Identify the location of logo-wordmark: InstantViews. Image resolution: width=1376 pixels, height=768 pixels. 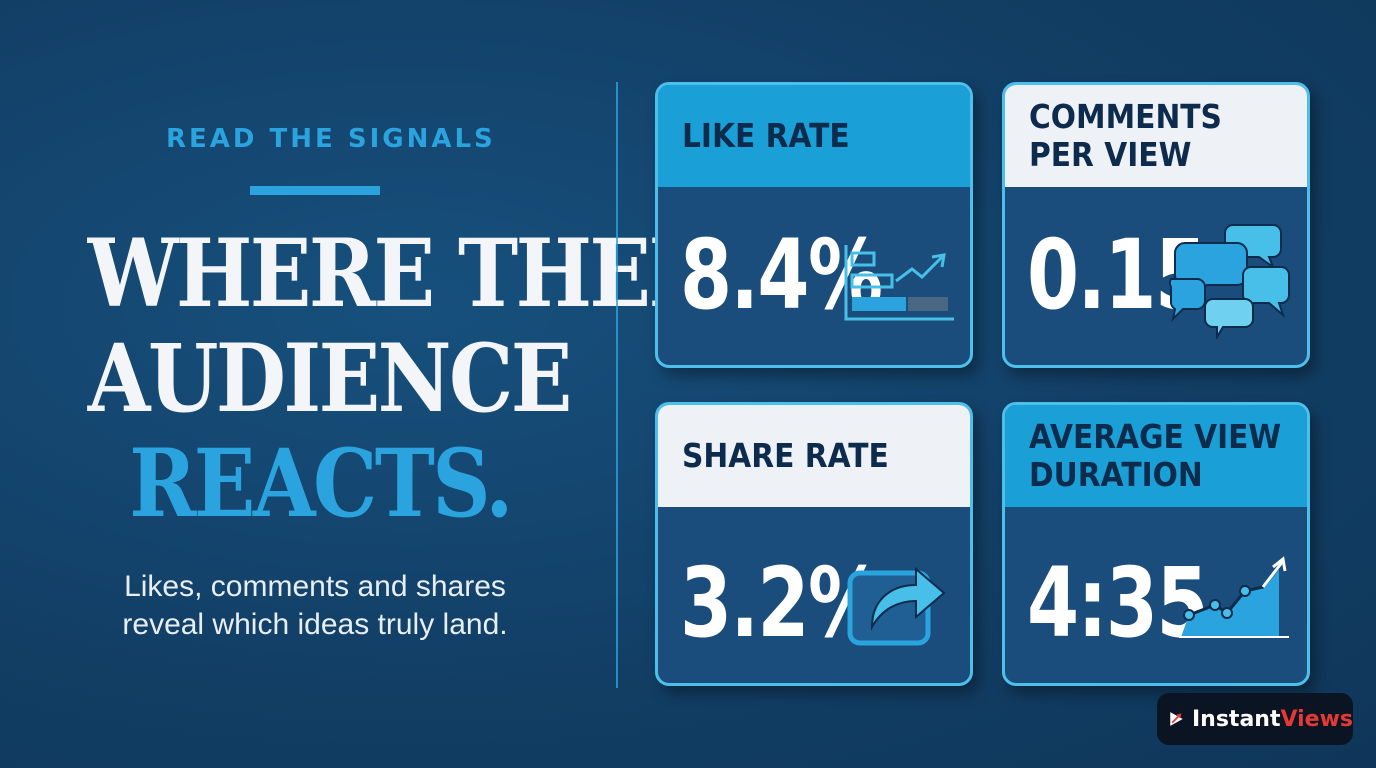
(1272, 719).